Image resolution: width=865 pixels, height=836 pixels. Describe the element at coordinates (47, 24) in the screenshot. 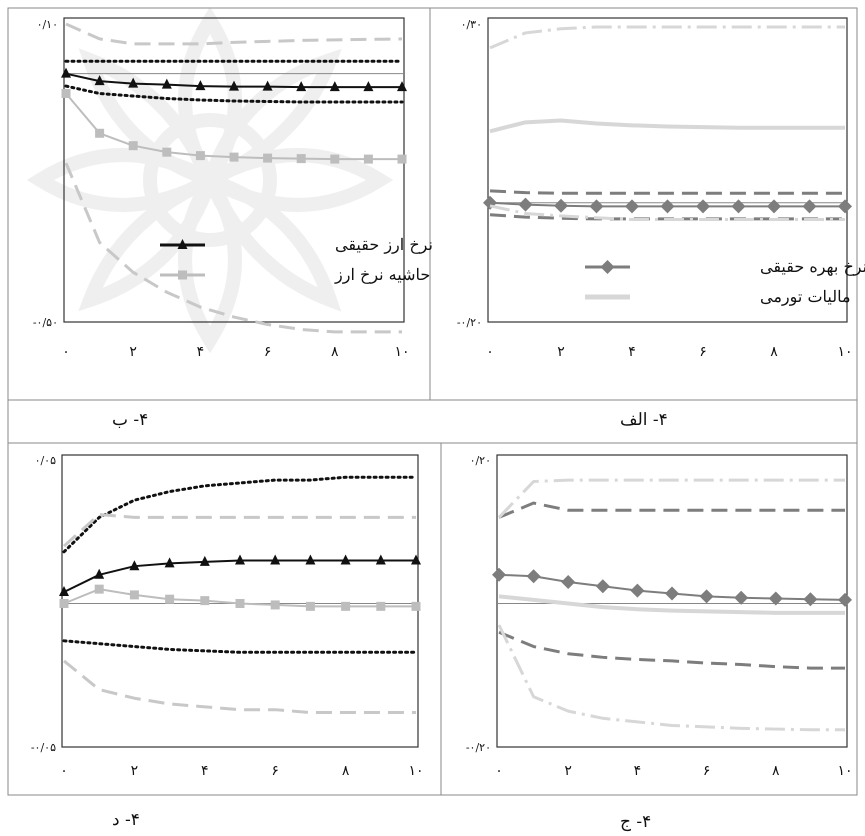

I see `y-tick-label-top: ۰/۱۰` at that location.